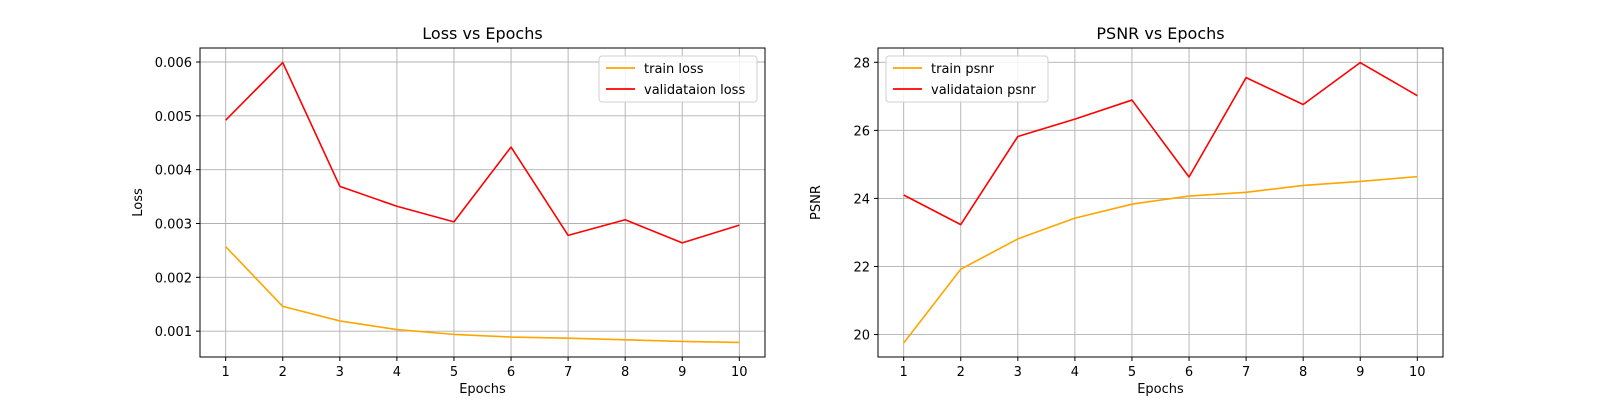 The width and height of the screenshot is (1600, 400). What do you see at coordinates (961, 372) in the screenshot?
I see `psnr-x-tick-label-2: 2` at bounding box center [961, 372].